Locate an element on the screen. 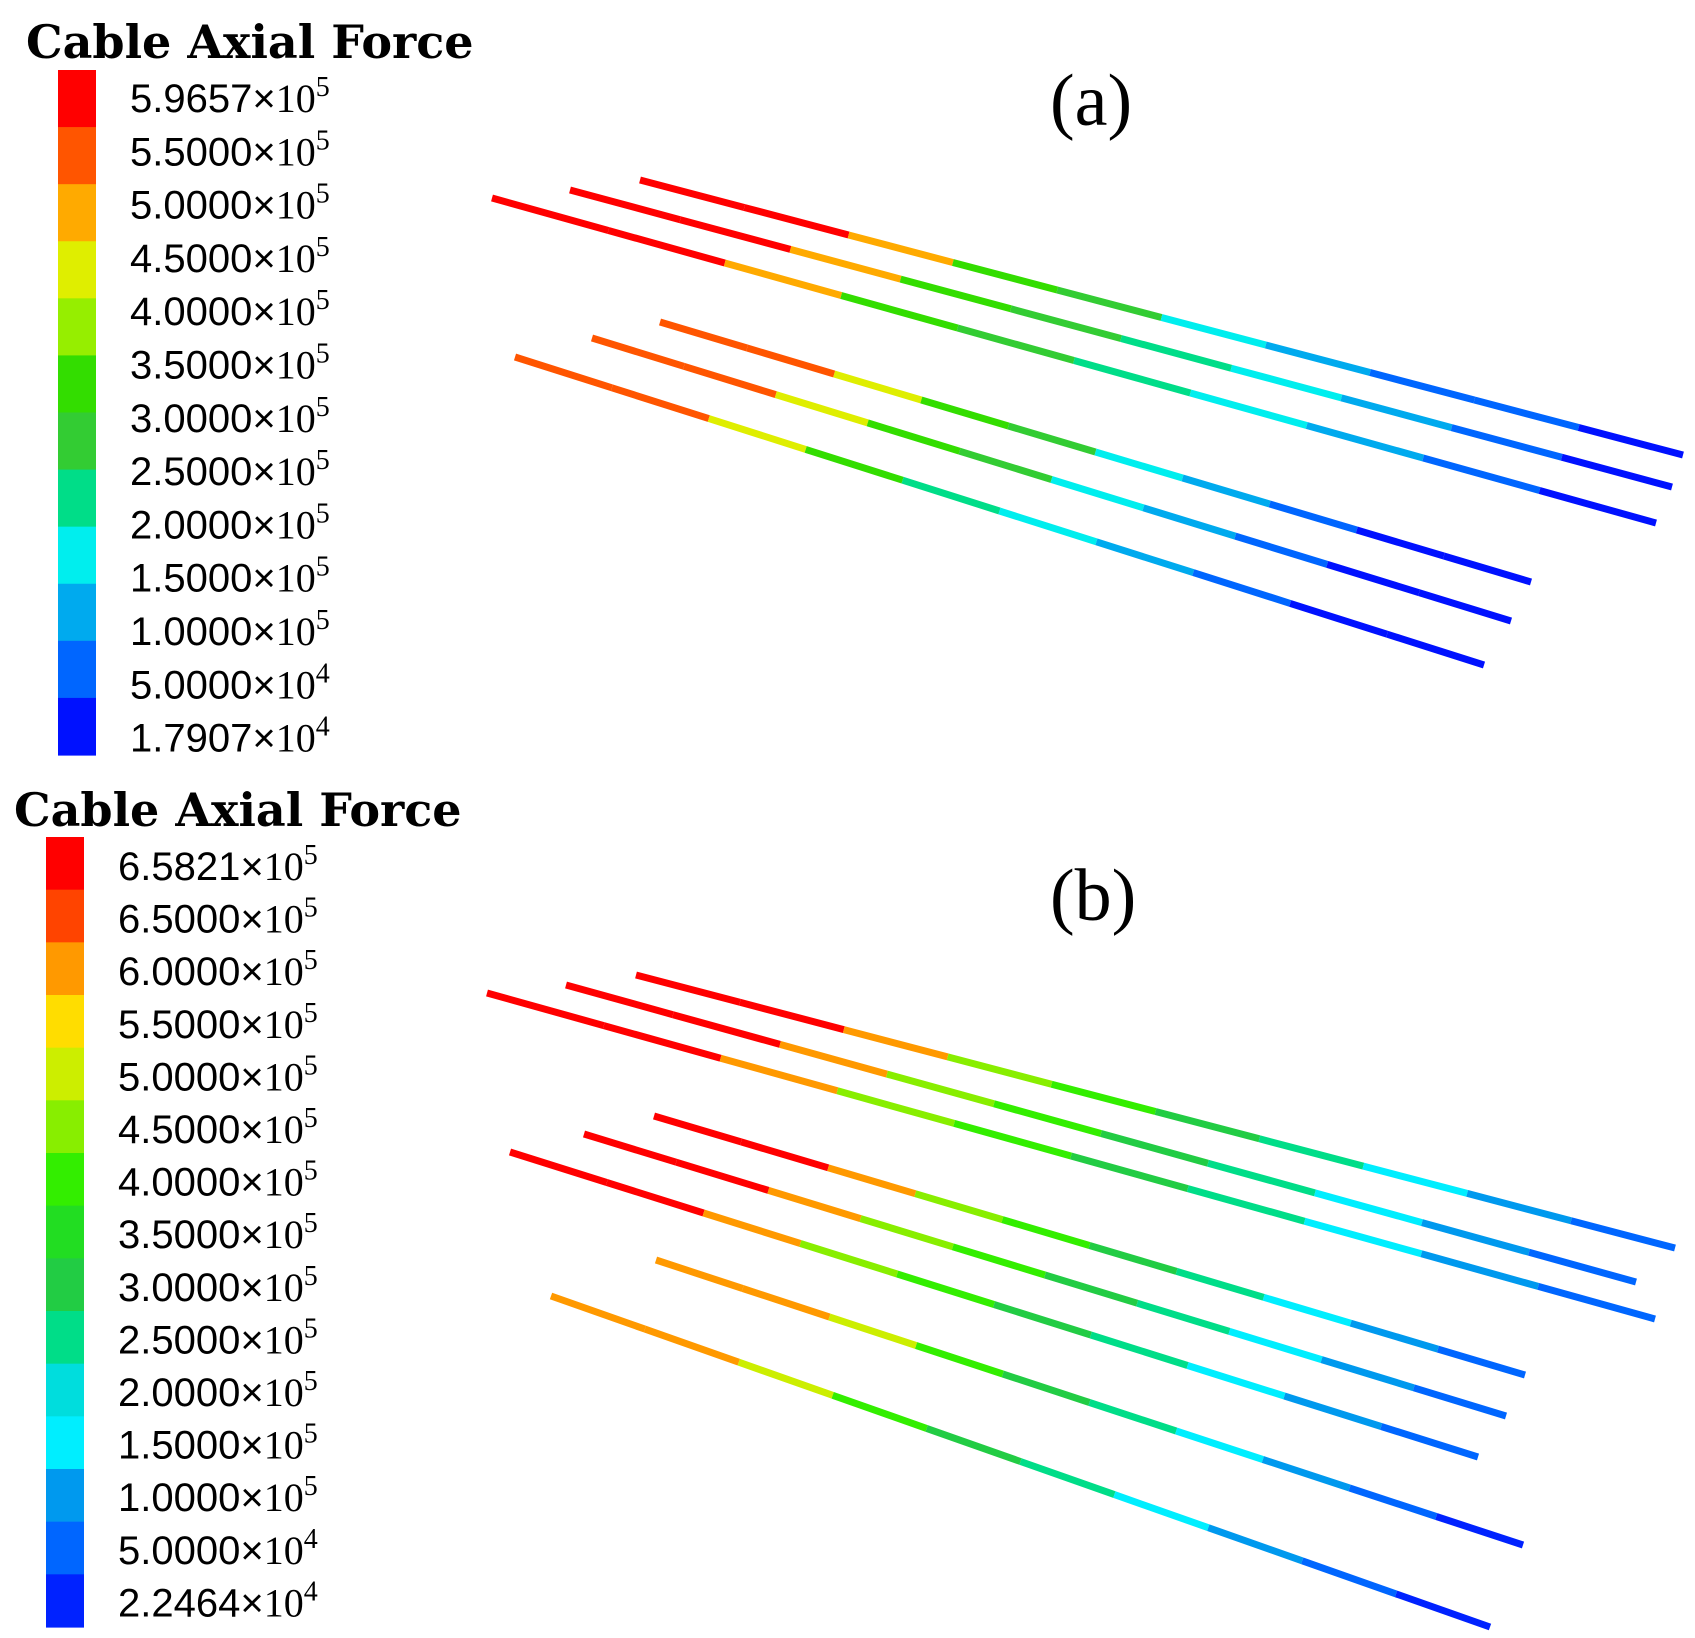 This screenshot has height=1638, width=1695. colorbar-b-tick-label: 5.0000×10⁴ is located at coordinates (218, 1548).